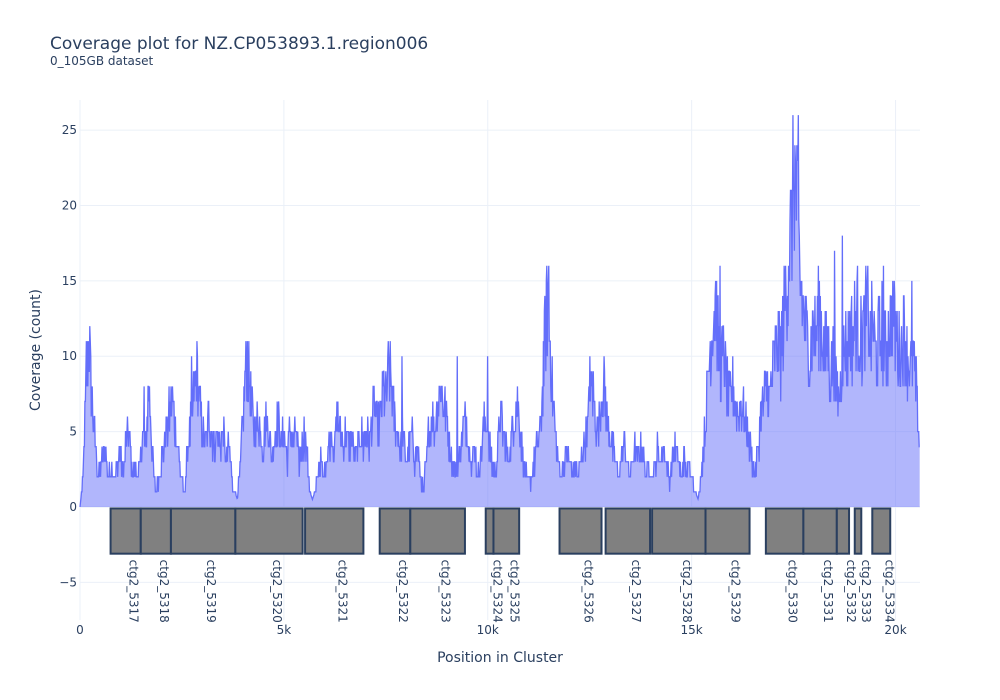 This screenshot has height=700, width=1000. Describe the element at coordinates (589, 591) in the screenshot. I see `gene-label: ctg2_5326` at that location.